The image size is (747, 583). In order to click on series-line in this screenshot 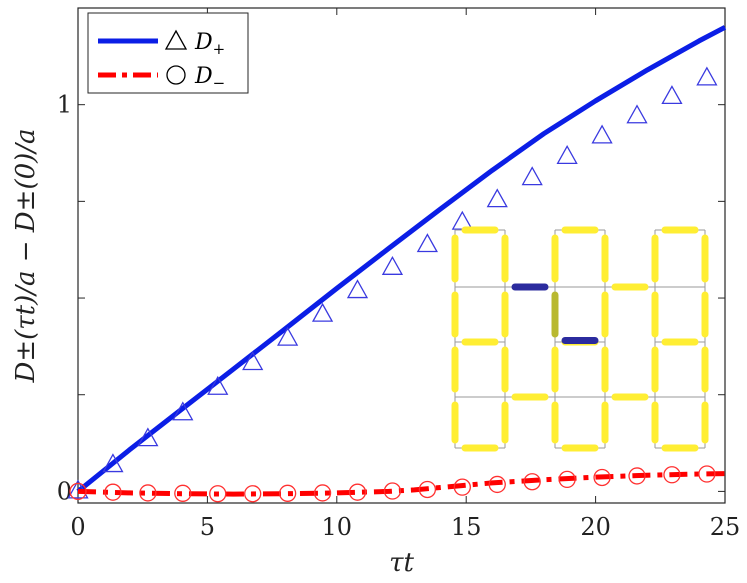, I will do `click(401, 484)`.